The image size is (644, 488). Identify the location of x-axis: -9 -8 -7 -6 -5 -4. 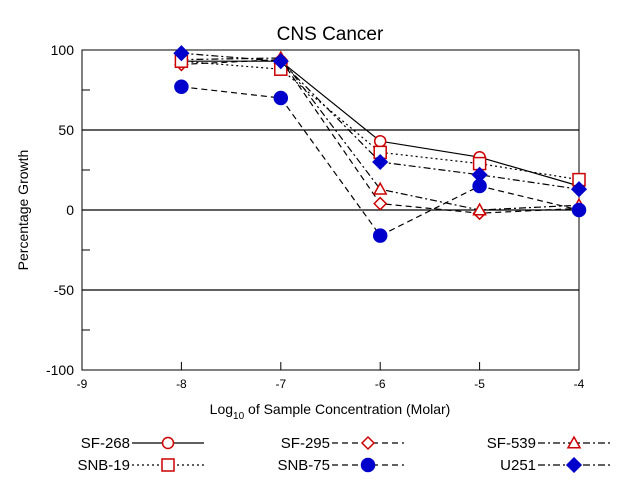
(331, 376).